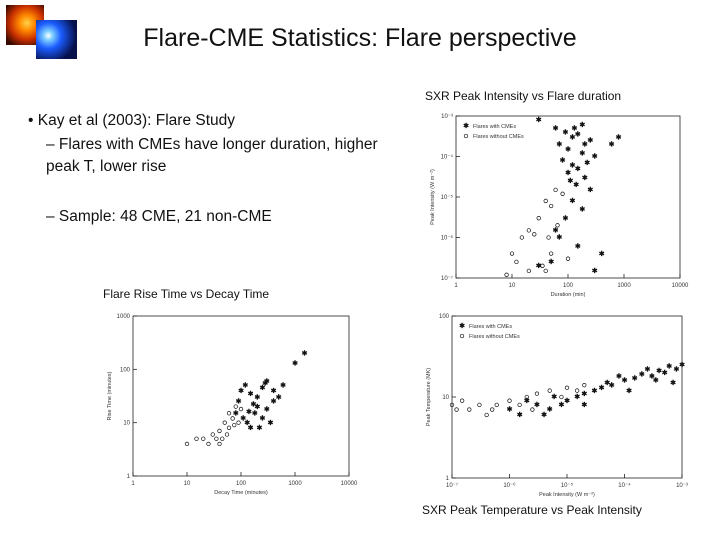 This screenshot has width=720, height=540. I want to click on x-tick-label: 1000, so click(295, 484).